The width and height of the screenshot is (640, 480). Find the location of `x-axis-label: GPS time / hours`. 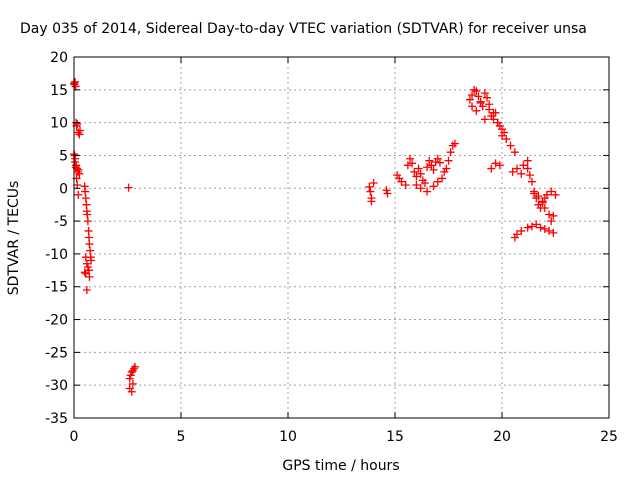

x-axis-label: GPS time / hours is located at coordinates (340, 466).